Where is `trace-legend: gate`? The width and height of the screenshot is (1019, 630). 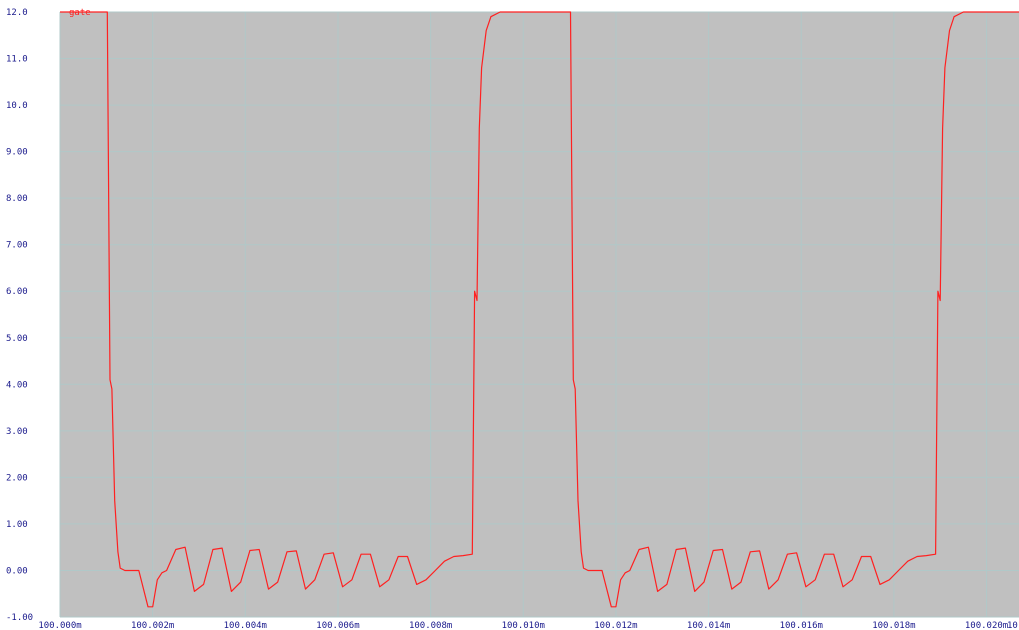
trace-legend: gate is located at coordinates (76, 13).